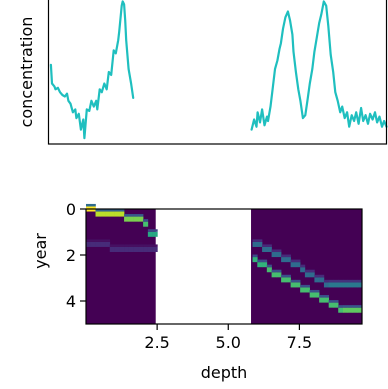 This screenshot has height=389, width=388. I want to click on year-axis-label: year, so click(40, 251).